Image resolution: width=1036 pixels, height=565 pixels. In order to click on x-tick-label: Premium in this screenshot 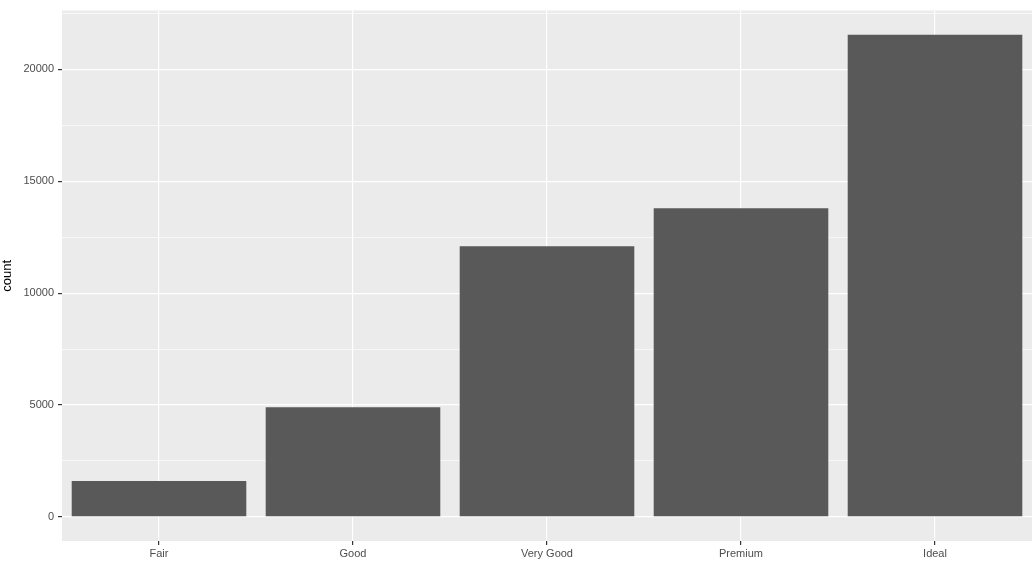, I will do `click(741, 552)`.